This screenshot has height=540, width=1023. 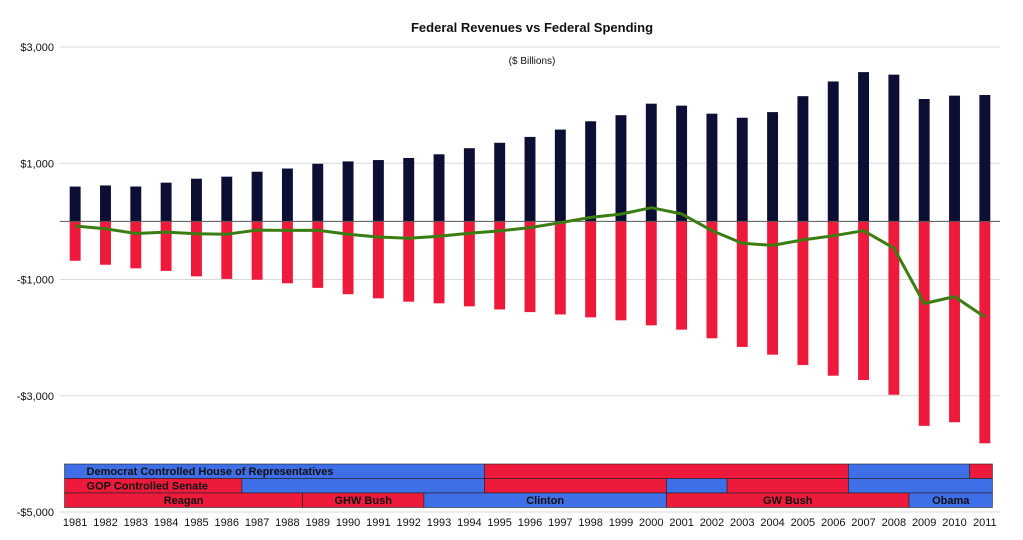 I want to click on y-axis: $3,000 $1,000 -$1,000 -$3,000 -$5,000, so click(x=35, y=280).